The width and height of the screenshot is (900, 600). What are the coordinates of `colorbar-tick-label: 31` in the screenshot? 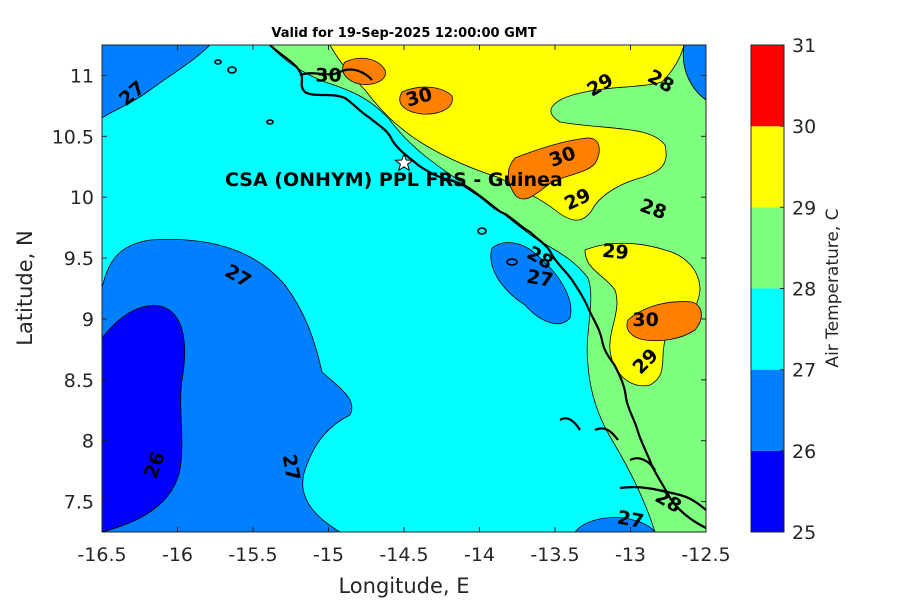 It's located at (804, 46).